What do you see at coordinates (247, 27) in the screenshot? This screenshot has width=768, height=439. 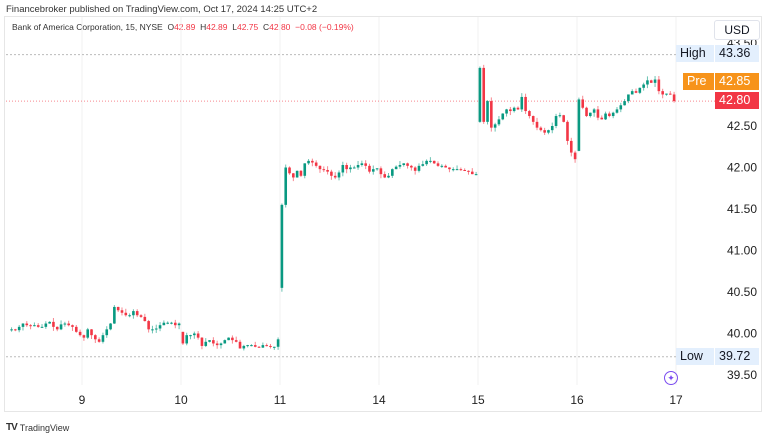 I see `low-value: 42.75` at bounding box center [247, 27].